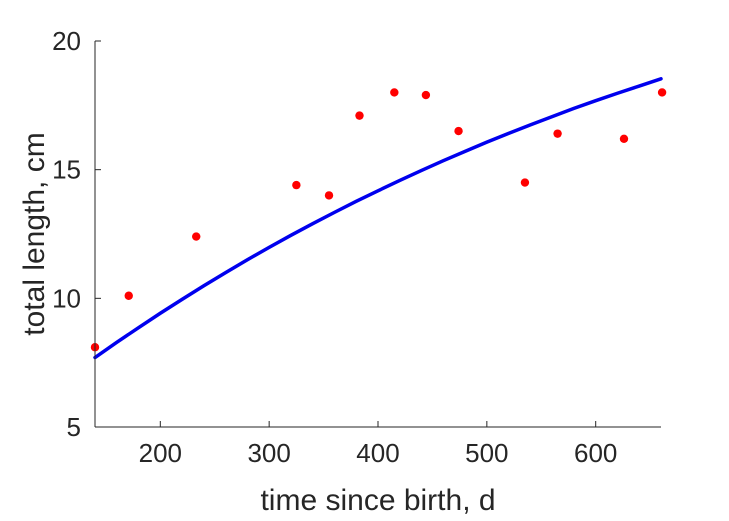 The width and height of the screenshot is (729, 521). Describe the element at coordinates (377, 500) in the screenshot. I see `x-axis-label: time since birth, d` at that location.